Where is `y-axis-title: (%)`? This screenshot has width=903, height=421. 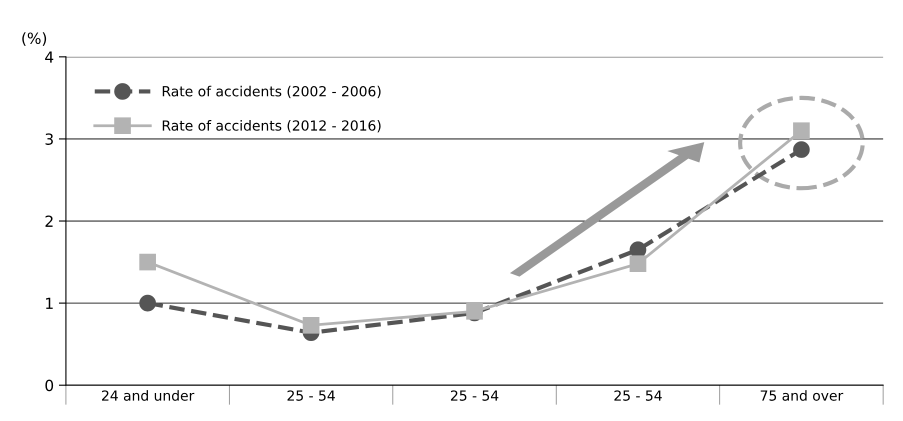
y-axis-title: (%) is located at coordinates (34, 39).